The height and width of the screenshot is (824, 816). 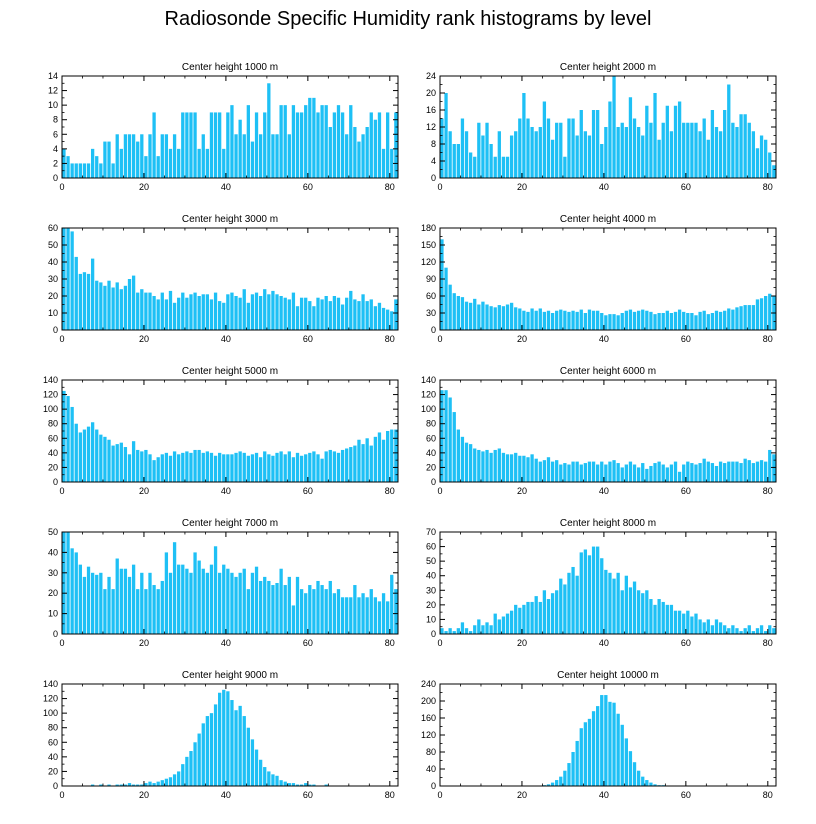 I want to click on y-tick-label: 0, so click(x=433, y=178).